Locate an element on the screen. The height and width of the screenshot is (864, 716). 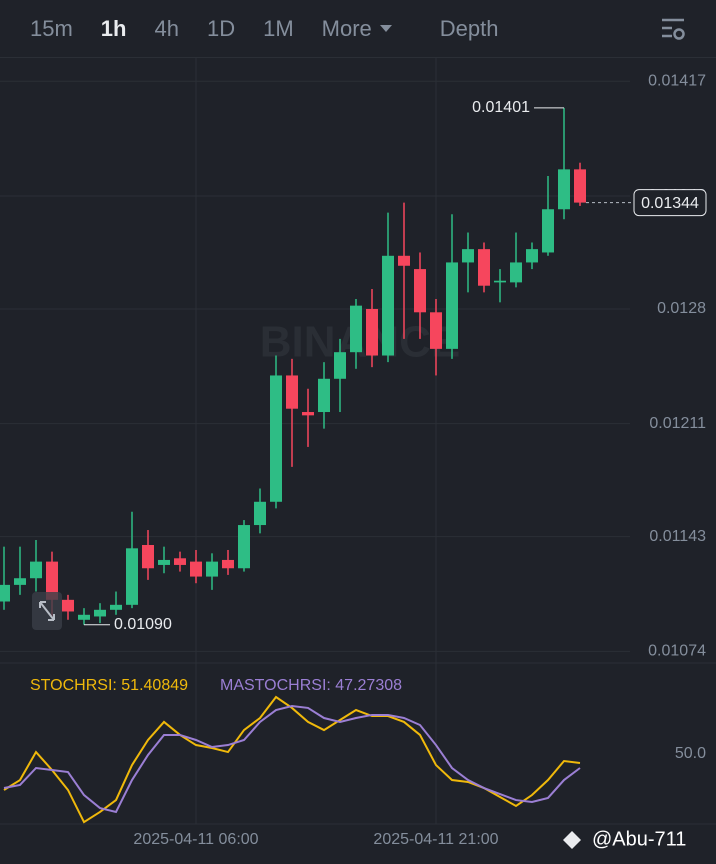
legend-entry: STOCHRSI: 51.40849 is located at coordinates (109, 685).